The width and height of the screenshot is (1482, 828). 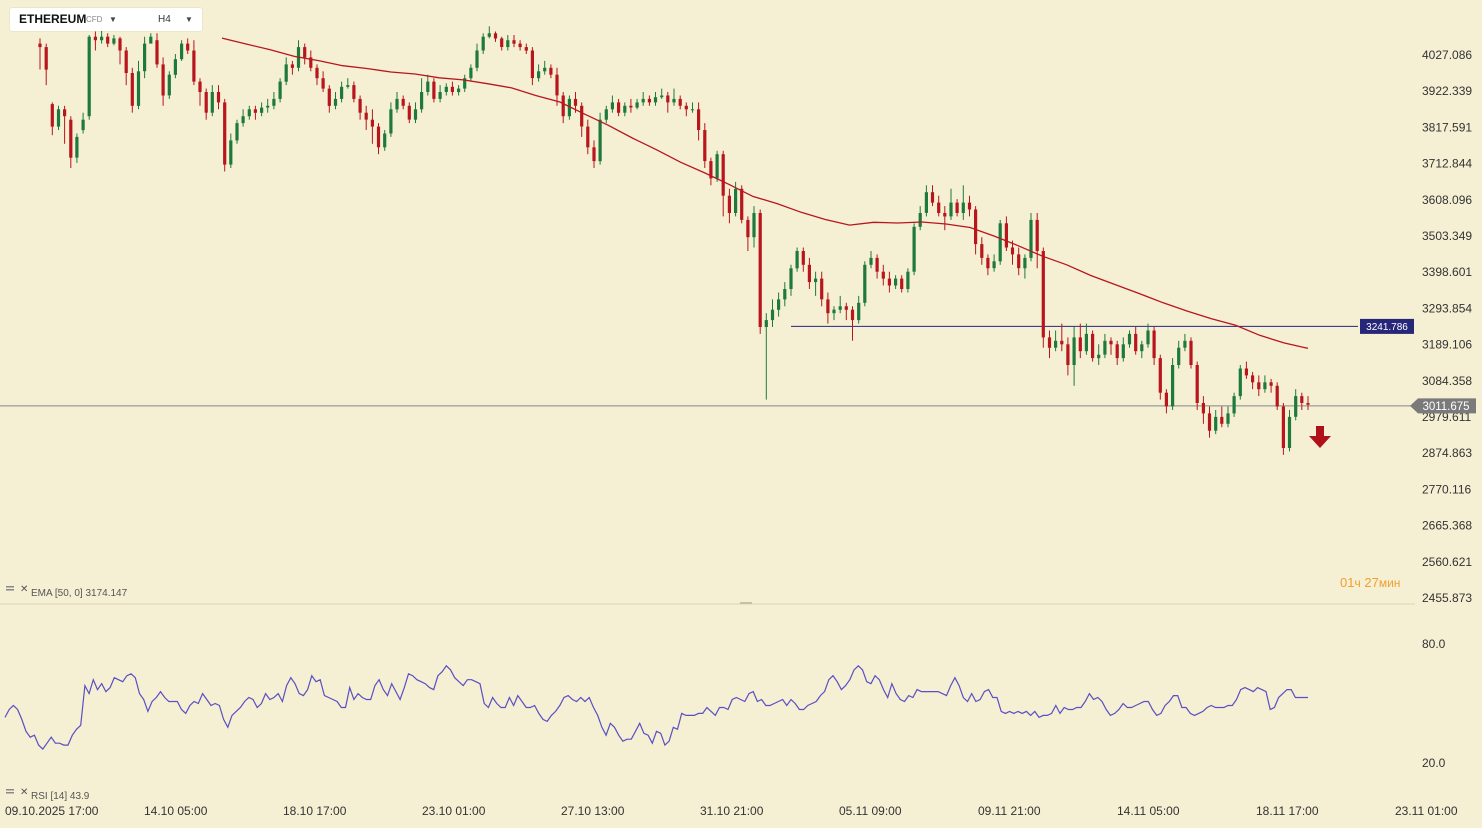 What do you see at coordinates (106, 19) in the screenshot?
I see `symbol-toolbar: ETHEREUM CFD ▼ H4 ▼` at bounding box center [106, 19].